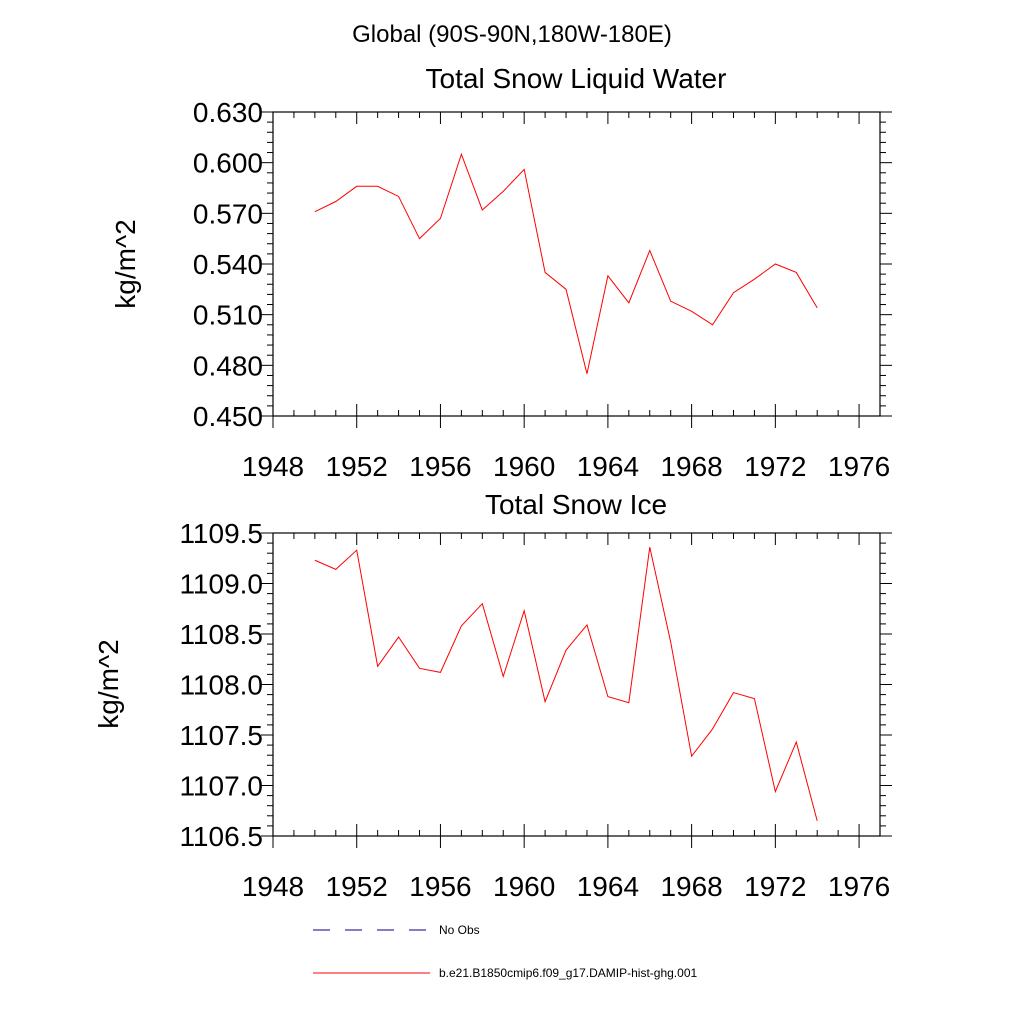 The width and height of the screenshot is (1024, 1024). I want to click on panel-title: Total Snow Ice, so click(576, 504).